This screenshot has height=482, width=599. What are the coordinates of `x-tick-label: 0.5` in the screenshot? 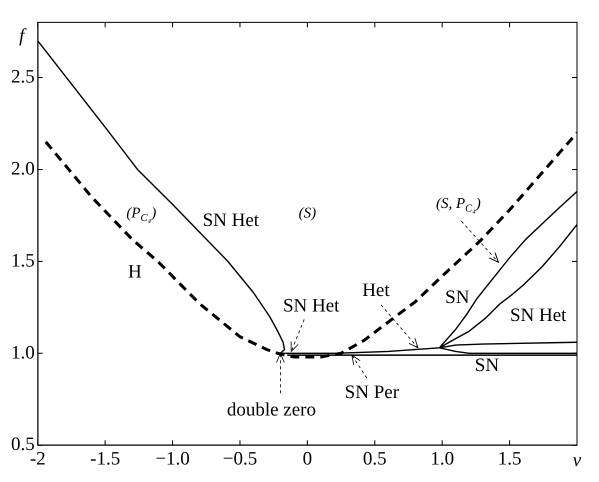 It's located at (374, 459).